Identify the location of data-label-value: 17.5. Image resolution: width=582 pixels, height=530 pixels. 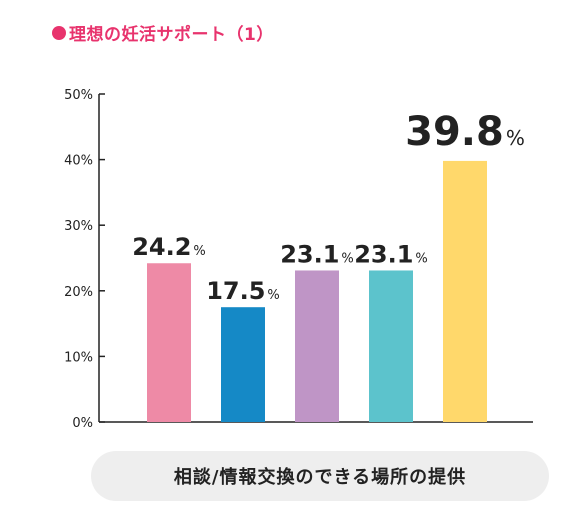
(235, 291).